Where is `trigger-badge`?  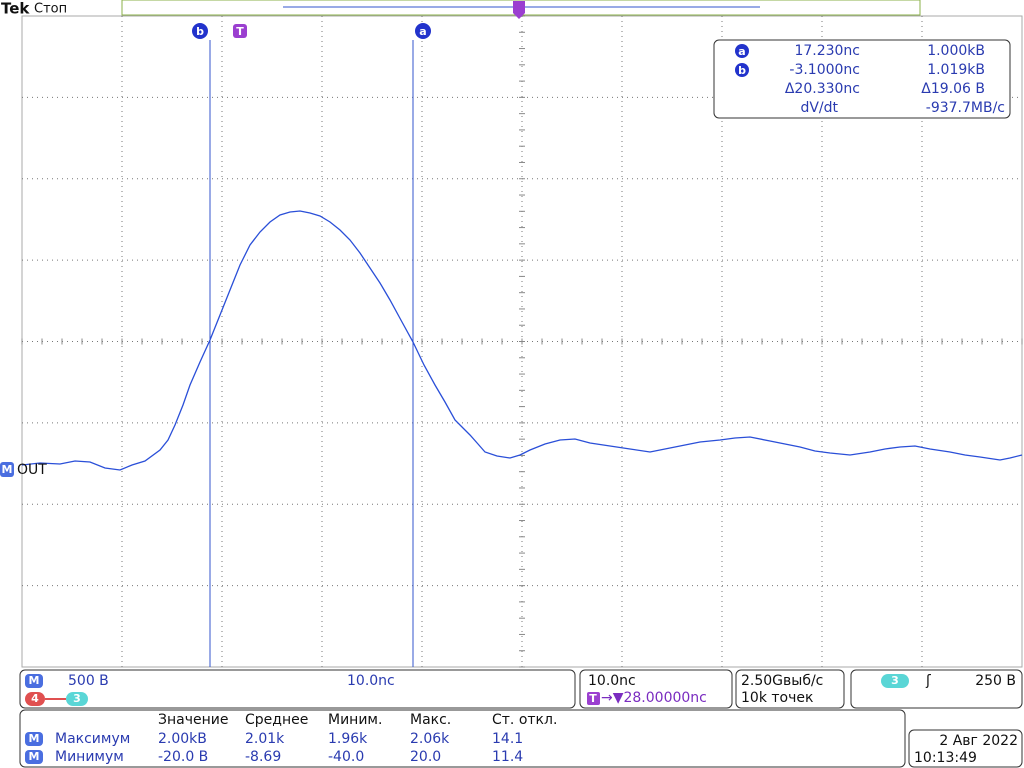 trigger-badge is located at coordinates (593, 698).